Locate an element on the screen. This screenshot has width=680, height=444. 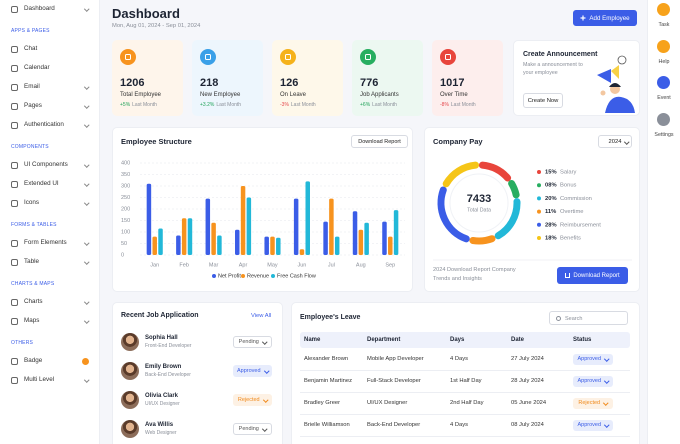
stat-change-period: Last Month is located at coordinates (384, 105).